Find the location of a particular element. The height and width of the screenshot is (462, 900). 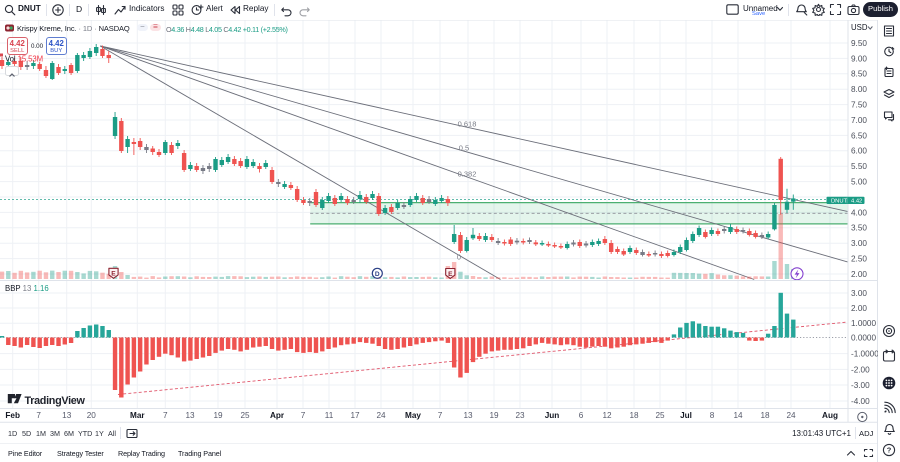

svg-text: 4.42 is located at coordinates (856, 202).